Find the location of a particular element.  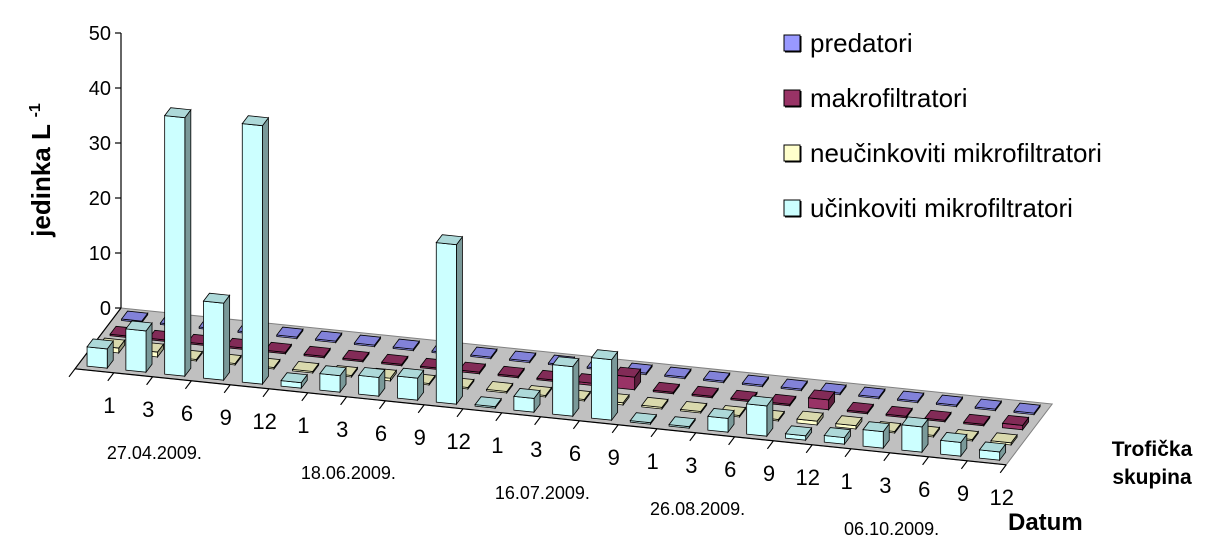

date-group-label: 18.06.2009. is located at coordinates (348, 473).